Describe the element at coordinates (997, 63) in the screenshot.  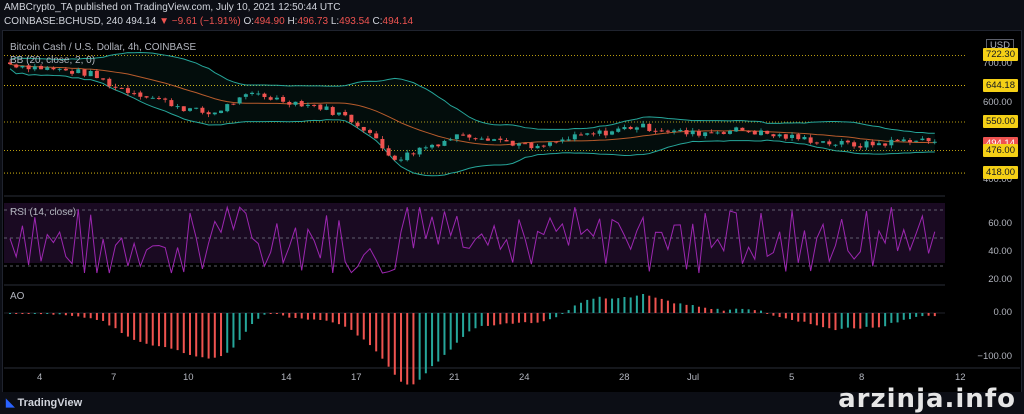
I see `price-tick-label: 700.00` at that location.